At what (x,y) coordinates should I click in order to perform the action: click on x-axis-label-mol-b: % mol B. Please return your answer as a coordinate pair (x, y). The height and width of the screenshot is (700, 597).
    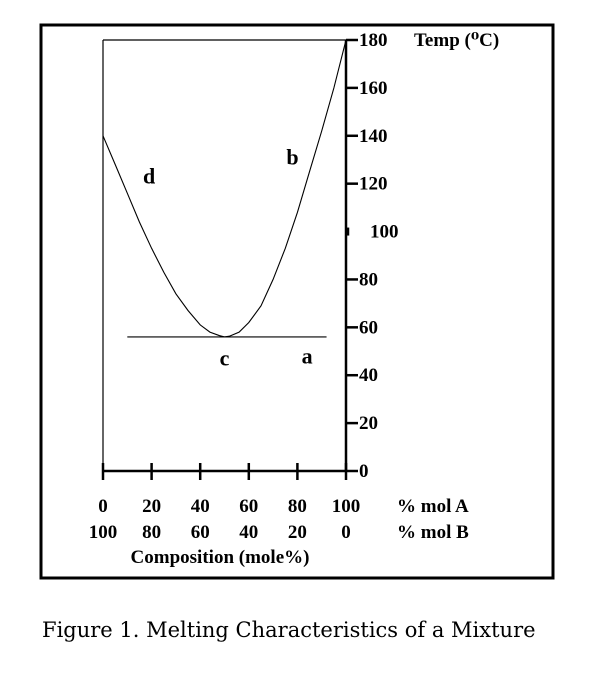
    Looking at the image, I should click on (433, 532).